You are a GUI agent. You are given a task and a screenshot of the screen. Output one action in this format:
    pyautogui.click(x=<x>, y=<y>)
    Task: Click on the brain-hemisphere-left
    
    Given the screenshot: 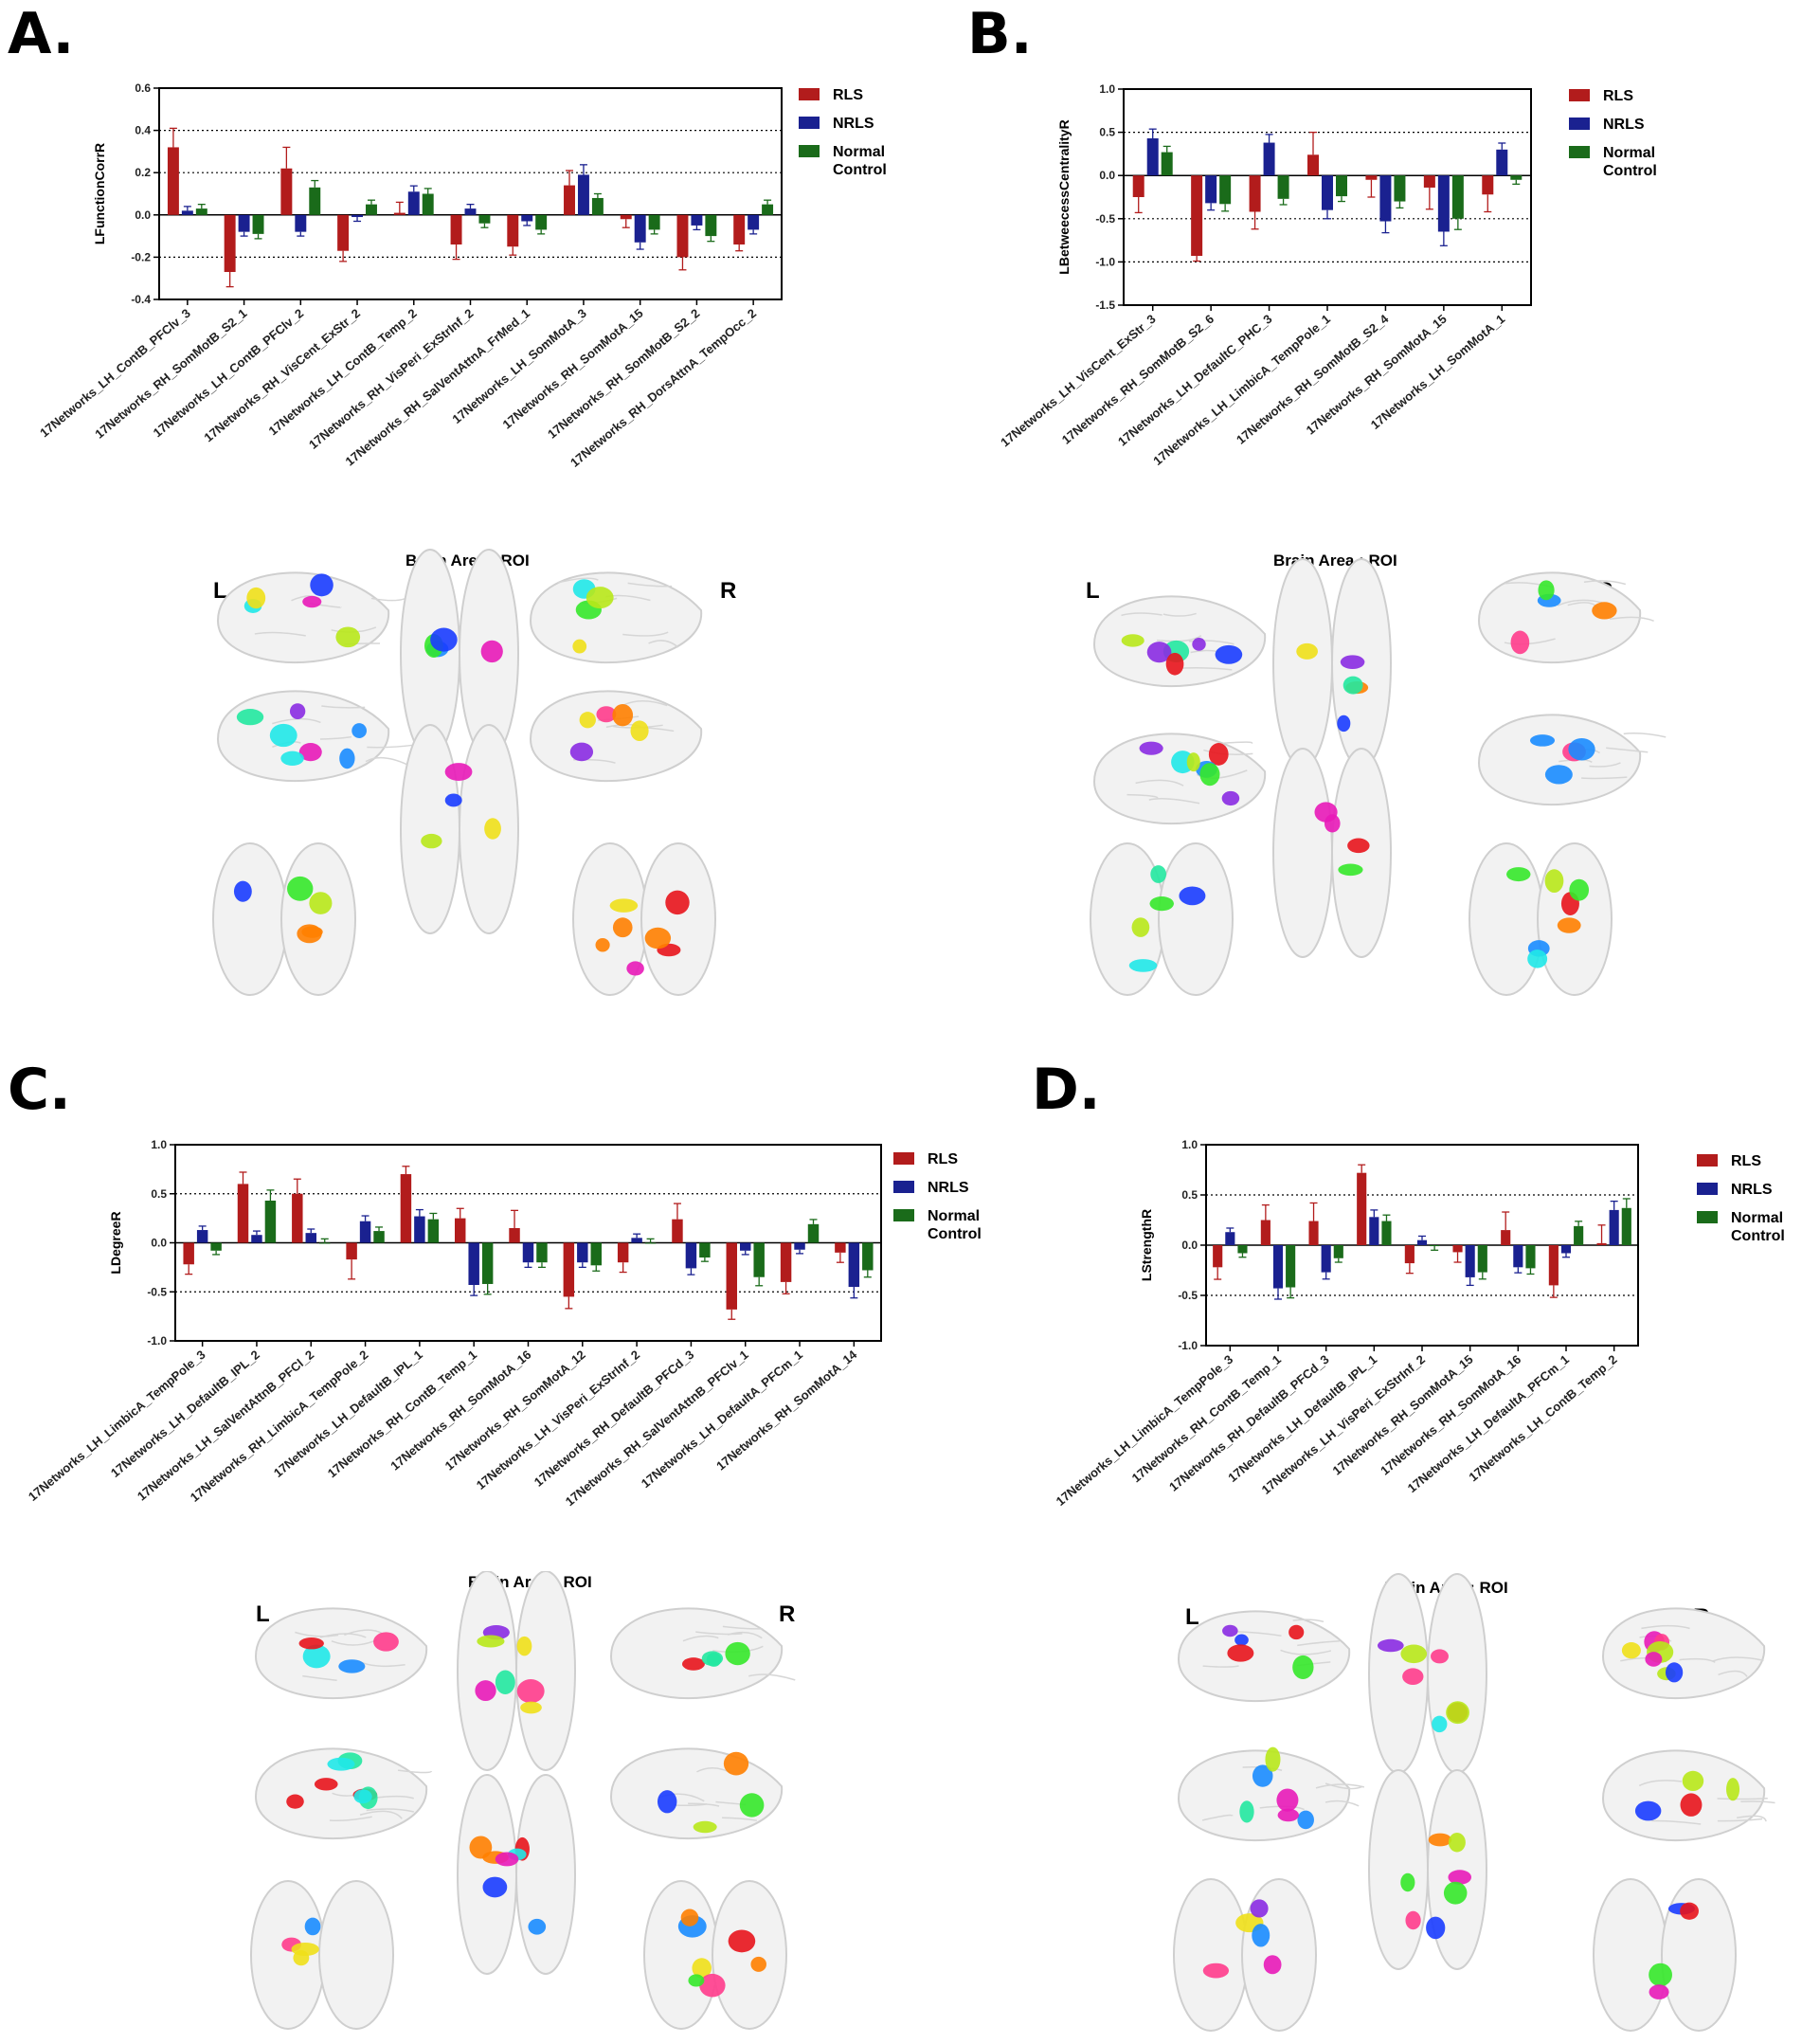 What is the action you would take?
    pyautogui.click(x=1630, y=1955)
    